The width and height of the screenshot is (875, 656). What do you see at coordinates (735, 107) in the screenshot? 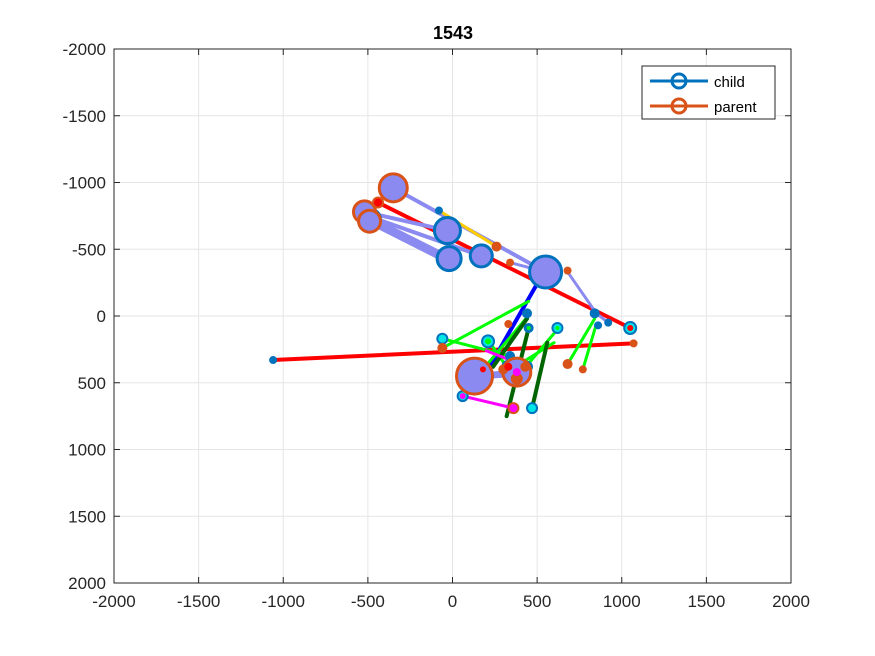
I see `legend-parent-label: parent` at bounding box center [735, 107].